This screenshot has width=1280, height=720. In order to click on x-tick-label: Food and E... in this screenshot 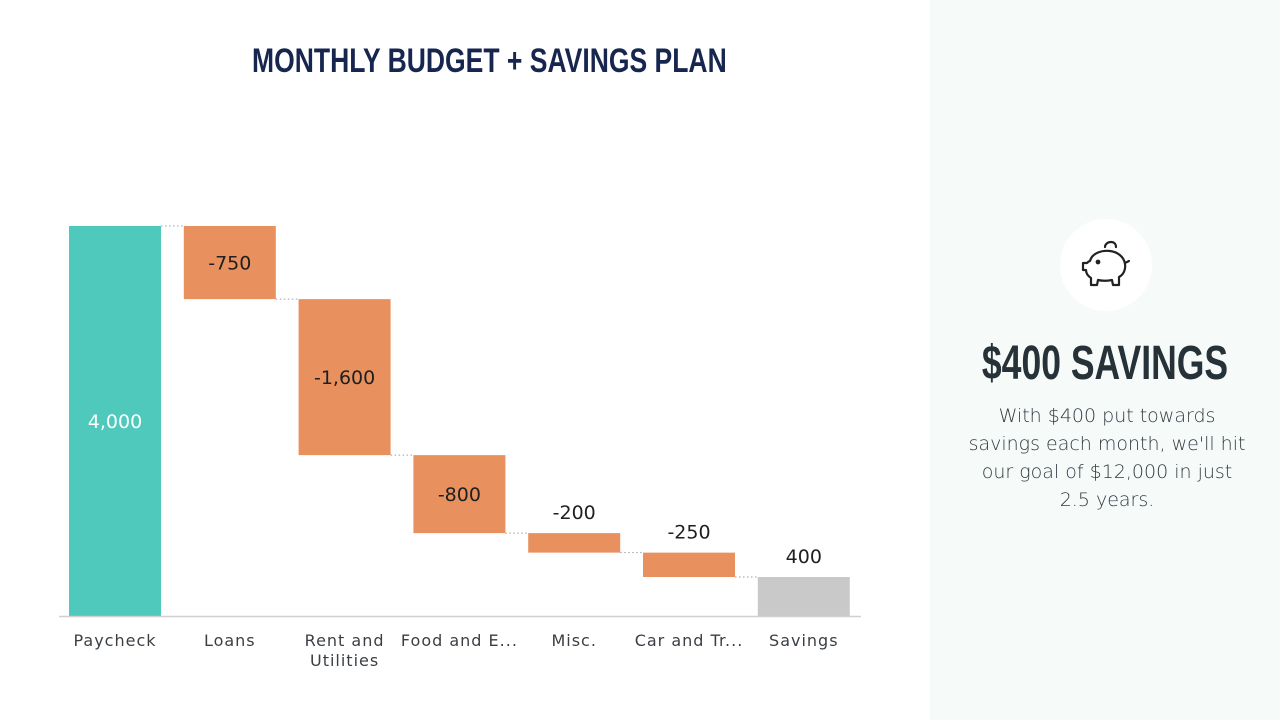, I will do `click(459, 640)`.